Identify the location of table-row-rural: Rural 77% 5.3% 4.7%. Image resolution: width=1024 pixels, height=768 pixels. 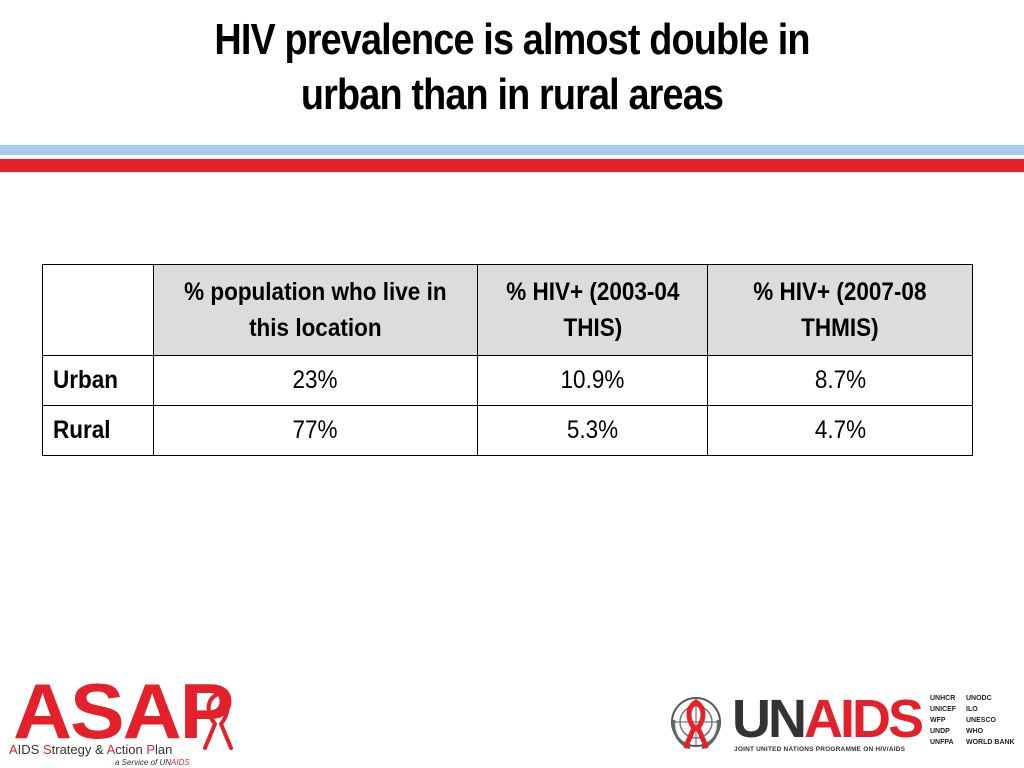
(507, 430).